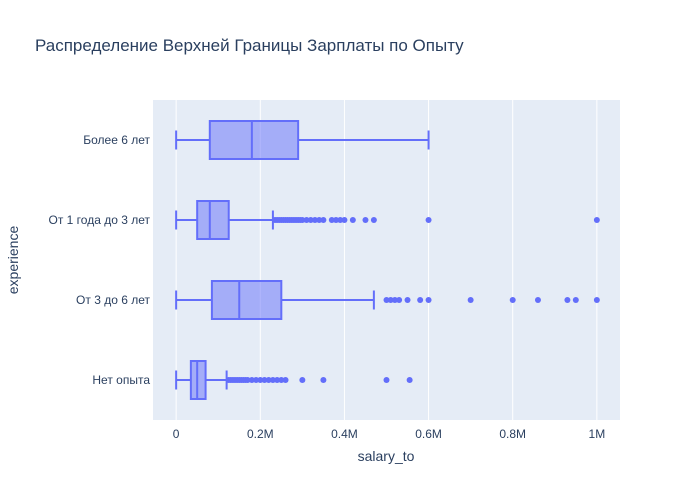 The height and width of the screenshot is (500, 700). I want to click on x-axis-title: salary_to, so click(386, 456).